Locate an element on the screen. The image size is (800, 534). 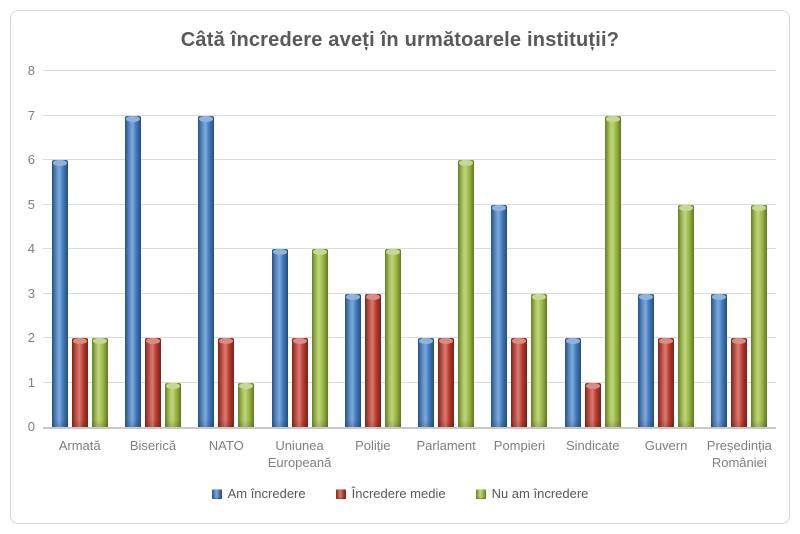
legend-label: Nu am încredere is located at coordinates (540, 493).